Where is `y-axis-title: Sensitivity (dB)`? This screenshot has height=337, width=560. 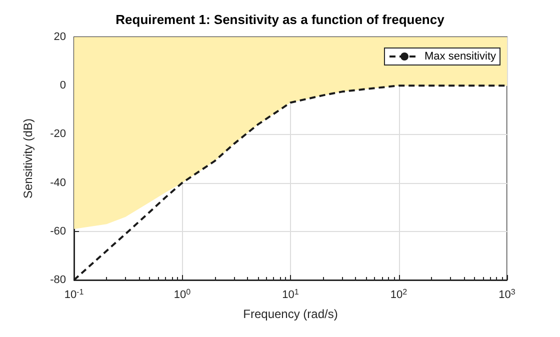 y-axis-title: Sensitivity (dB) is located at coordinates (28, 158).